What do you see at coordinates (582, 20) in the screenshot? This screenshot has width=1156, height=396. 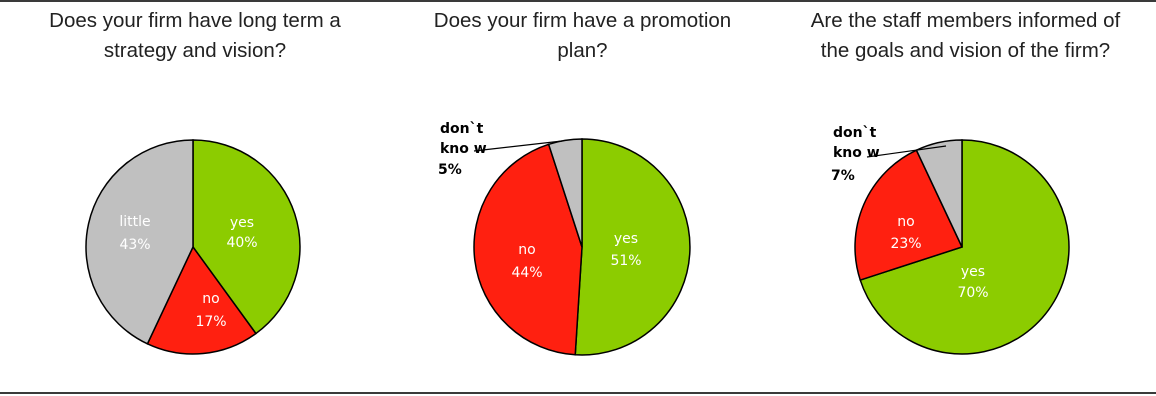 I see `chart-title-line: Does your firm have a promotion` at bounding box center [582, 20].